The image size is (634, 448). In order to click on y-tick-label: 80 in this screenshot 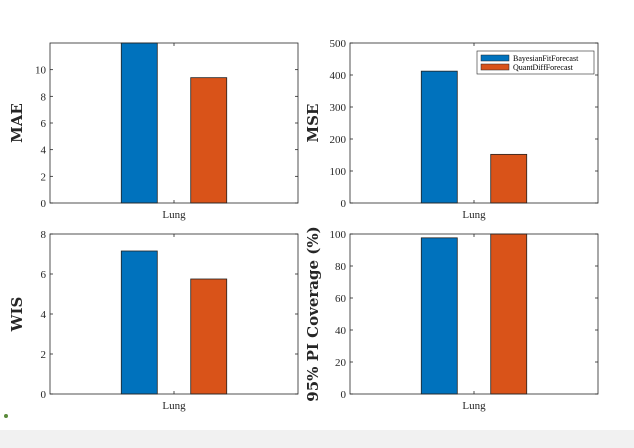, I will do `click(341, 267)`.